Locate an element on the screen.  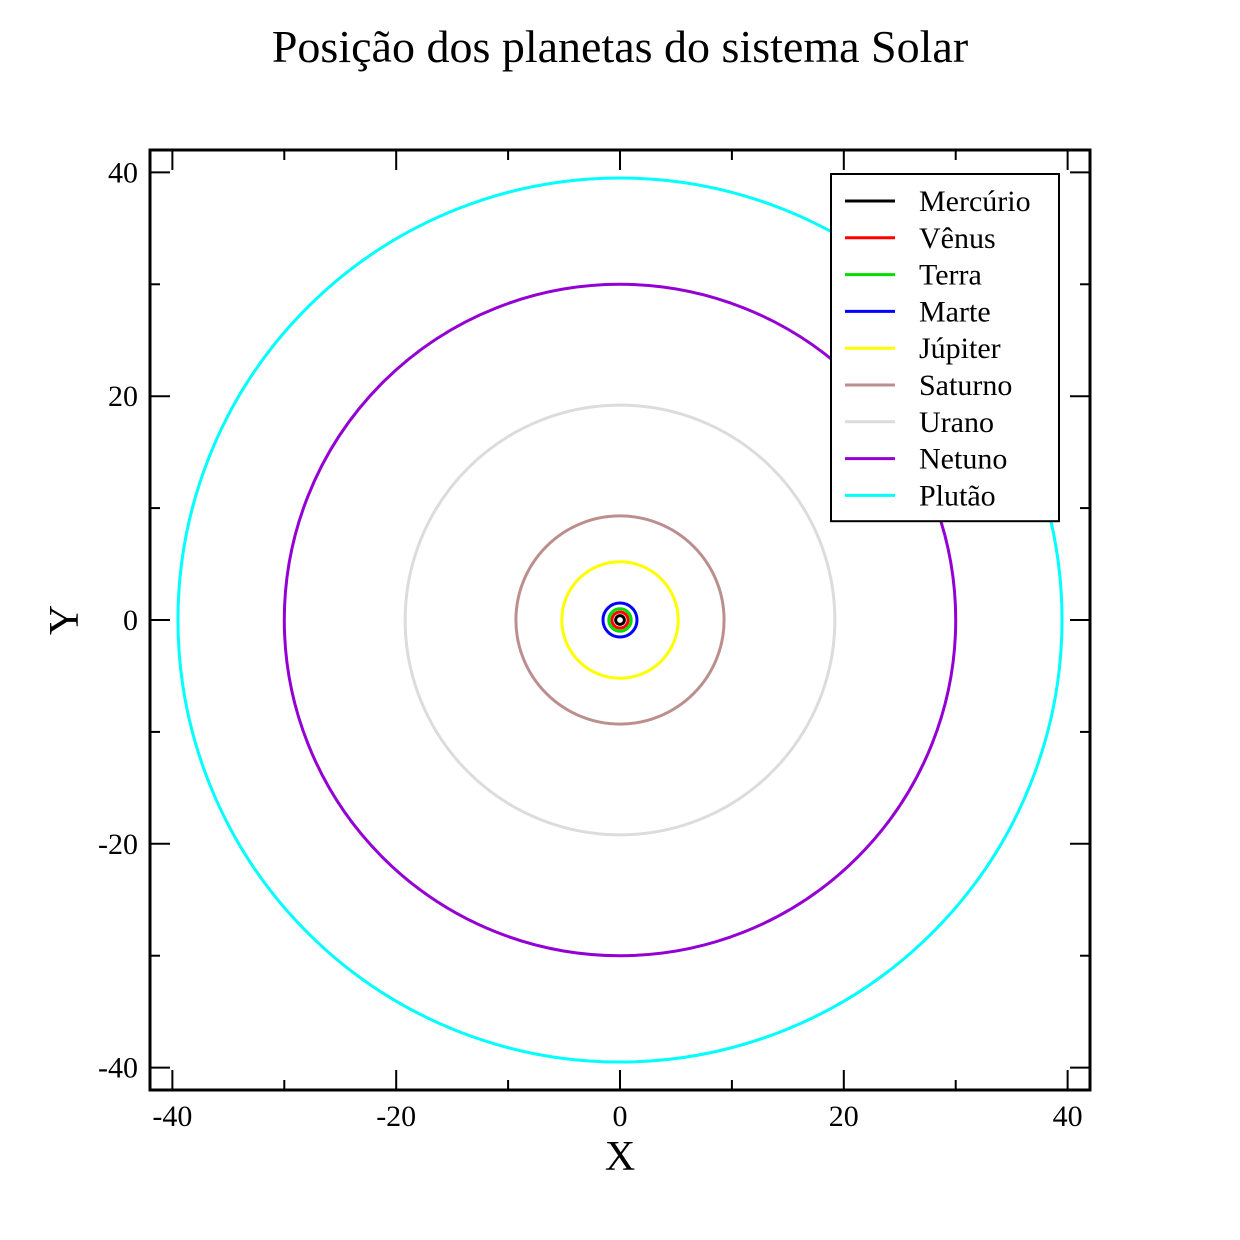
legend-label: Mercúrio is located at coordinates (975, 201).